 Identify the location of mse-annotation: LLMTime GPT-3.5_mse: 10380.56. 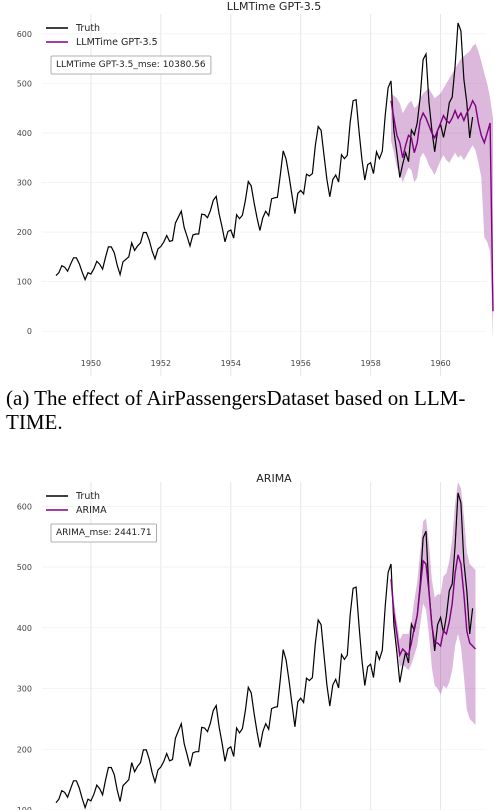
(131, 65).